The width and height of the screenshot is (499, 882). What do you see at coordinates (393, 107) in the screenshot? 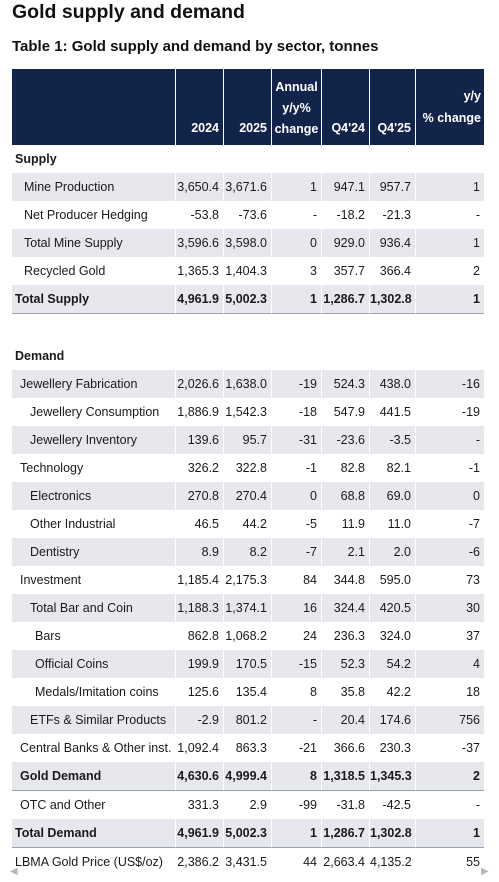
I see `header-q4-25: Q4'25` at bounding box center [393, 107].